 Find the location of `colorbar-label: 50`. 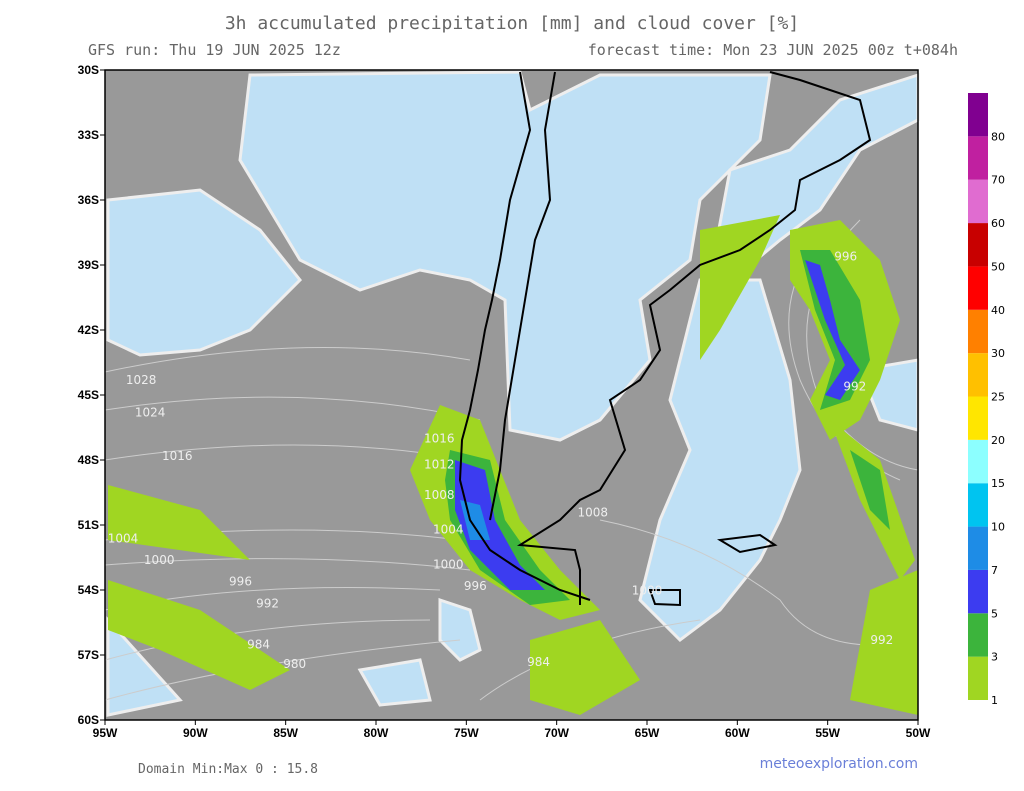

colorbar-label: 50 is located at coordinates (998, 266).